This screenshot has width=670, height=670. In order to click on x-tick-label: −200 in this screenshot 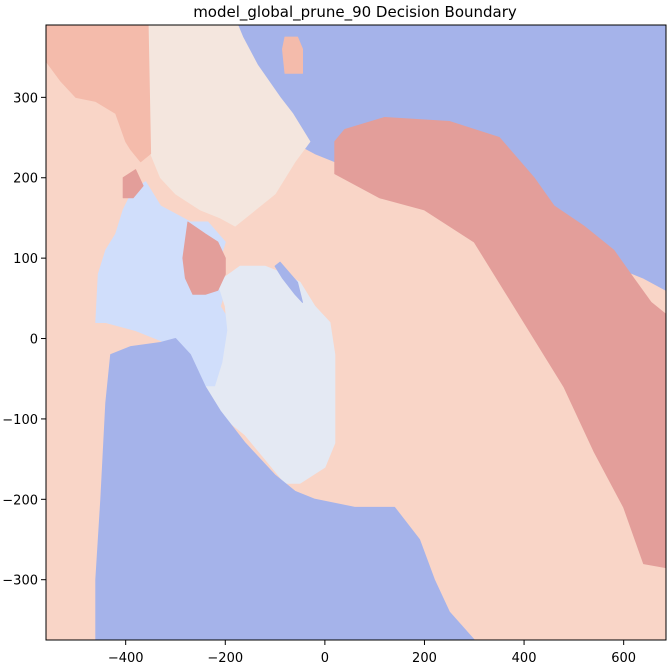, I will do `click(225, 658)`.